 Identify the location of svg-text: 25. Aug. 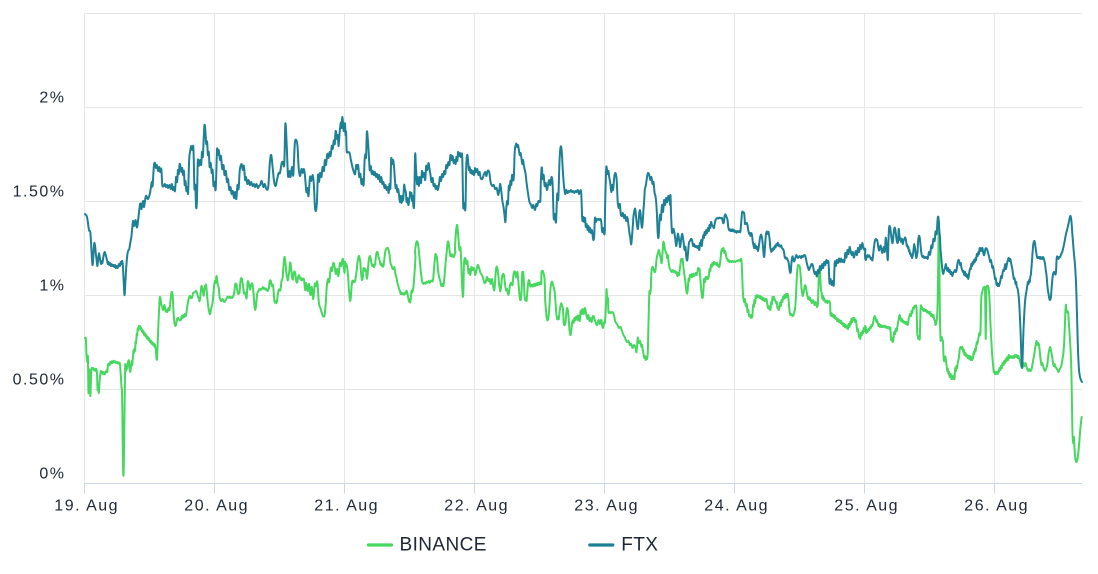
(866, 506).